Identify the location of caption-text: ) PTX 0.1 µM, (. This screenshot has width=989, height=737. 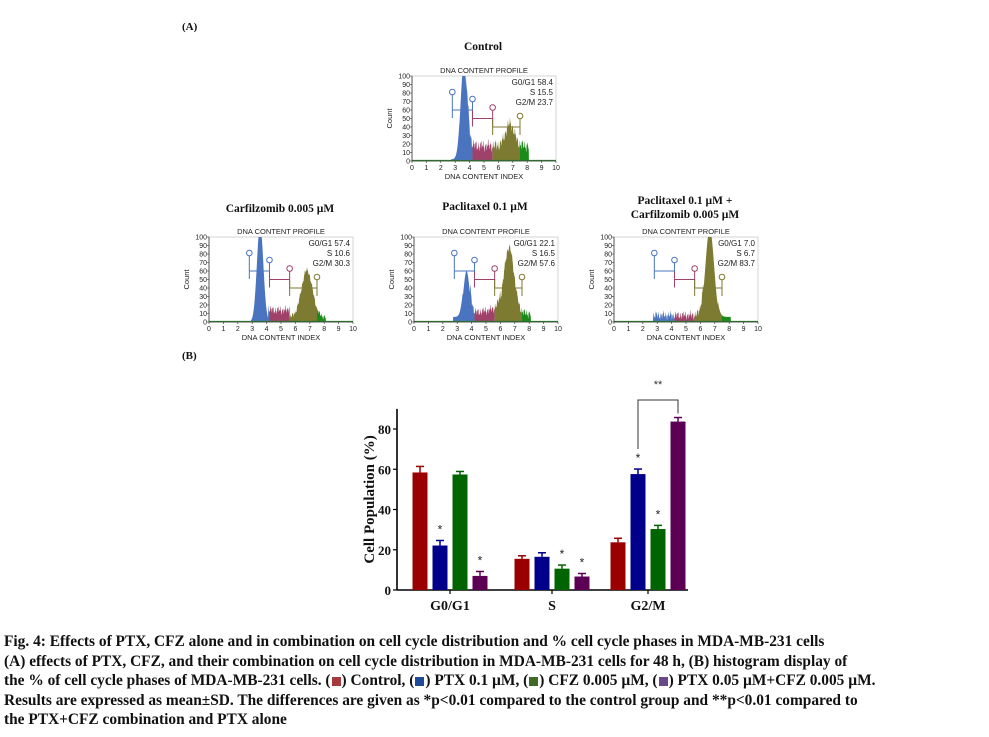
(477, 681).